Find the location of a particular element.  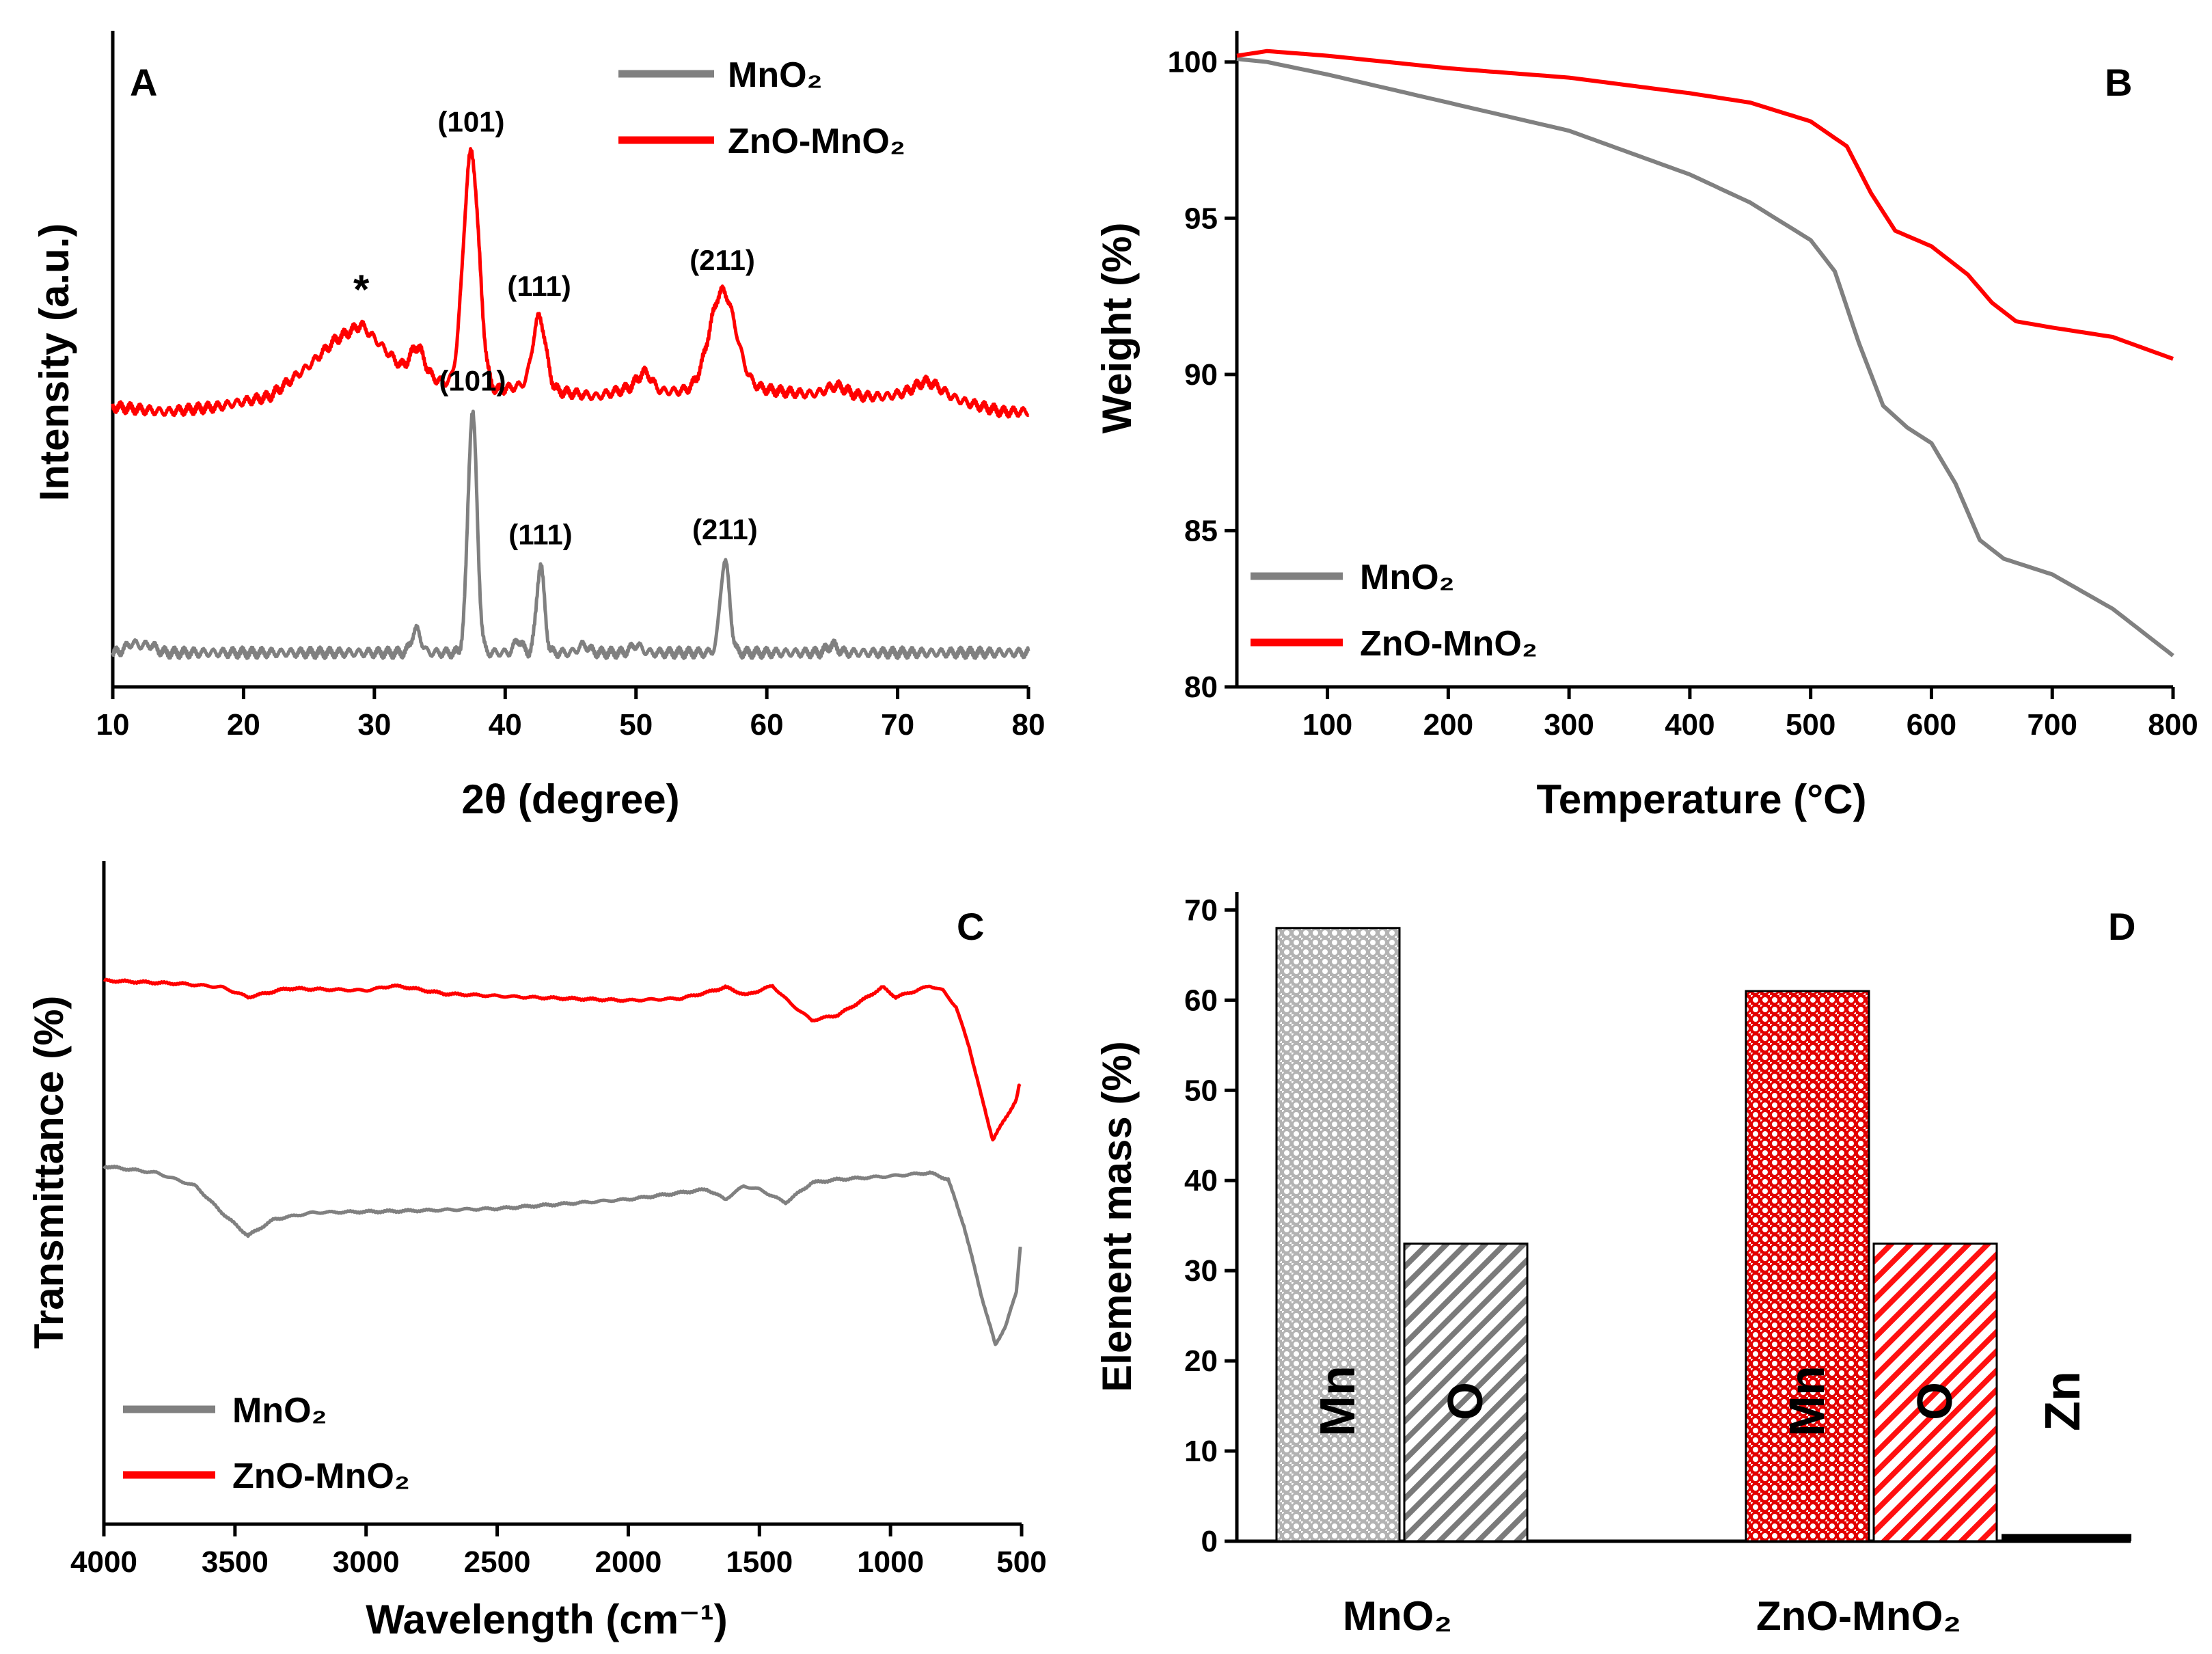

panel-a-peak-label-1: * is located at coordinates (361, 289).